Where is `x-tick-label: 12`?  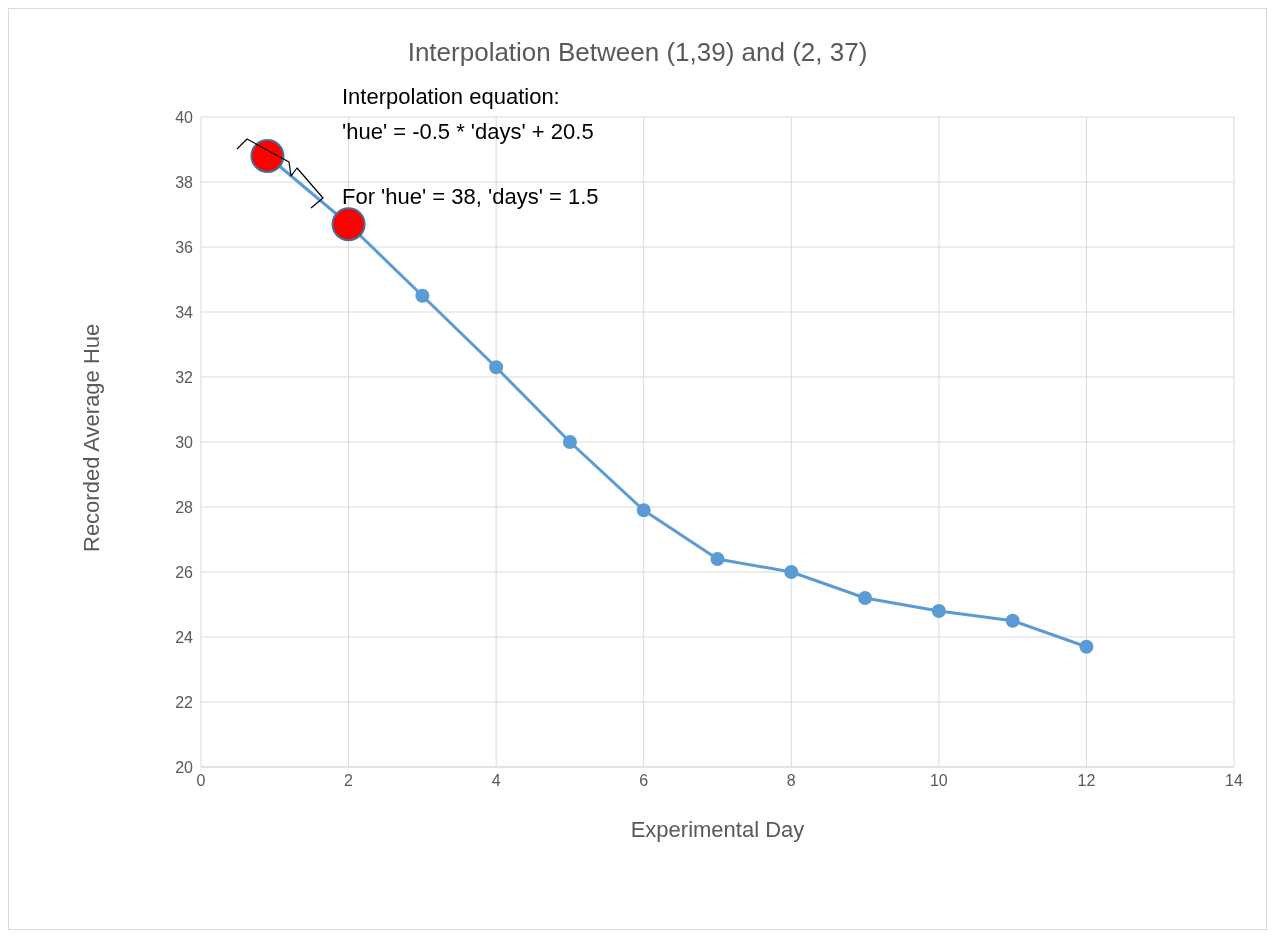 x-tick-label: 12 is located at coordinates (1086, 781).